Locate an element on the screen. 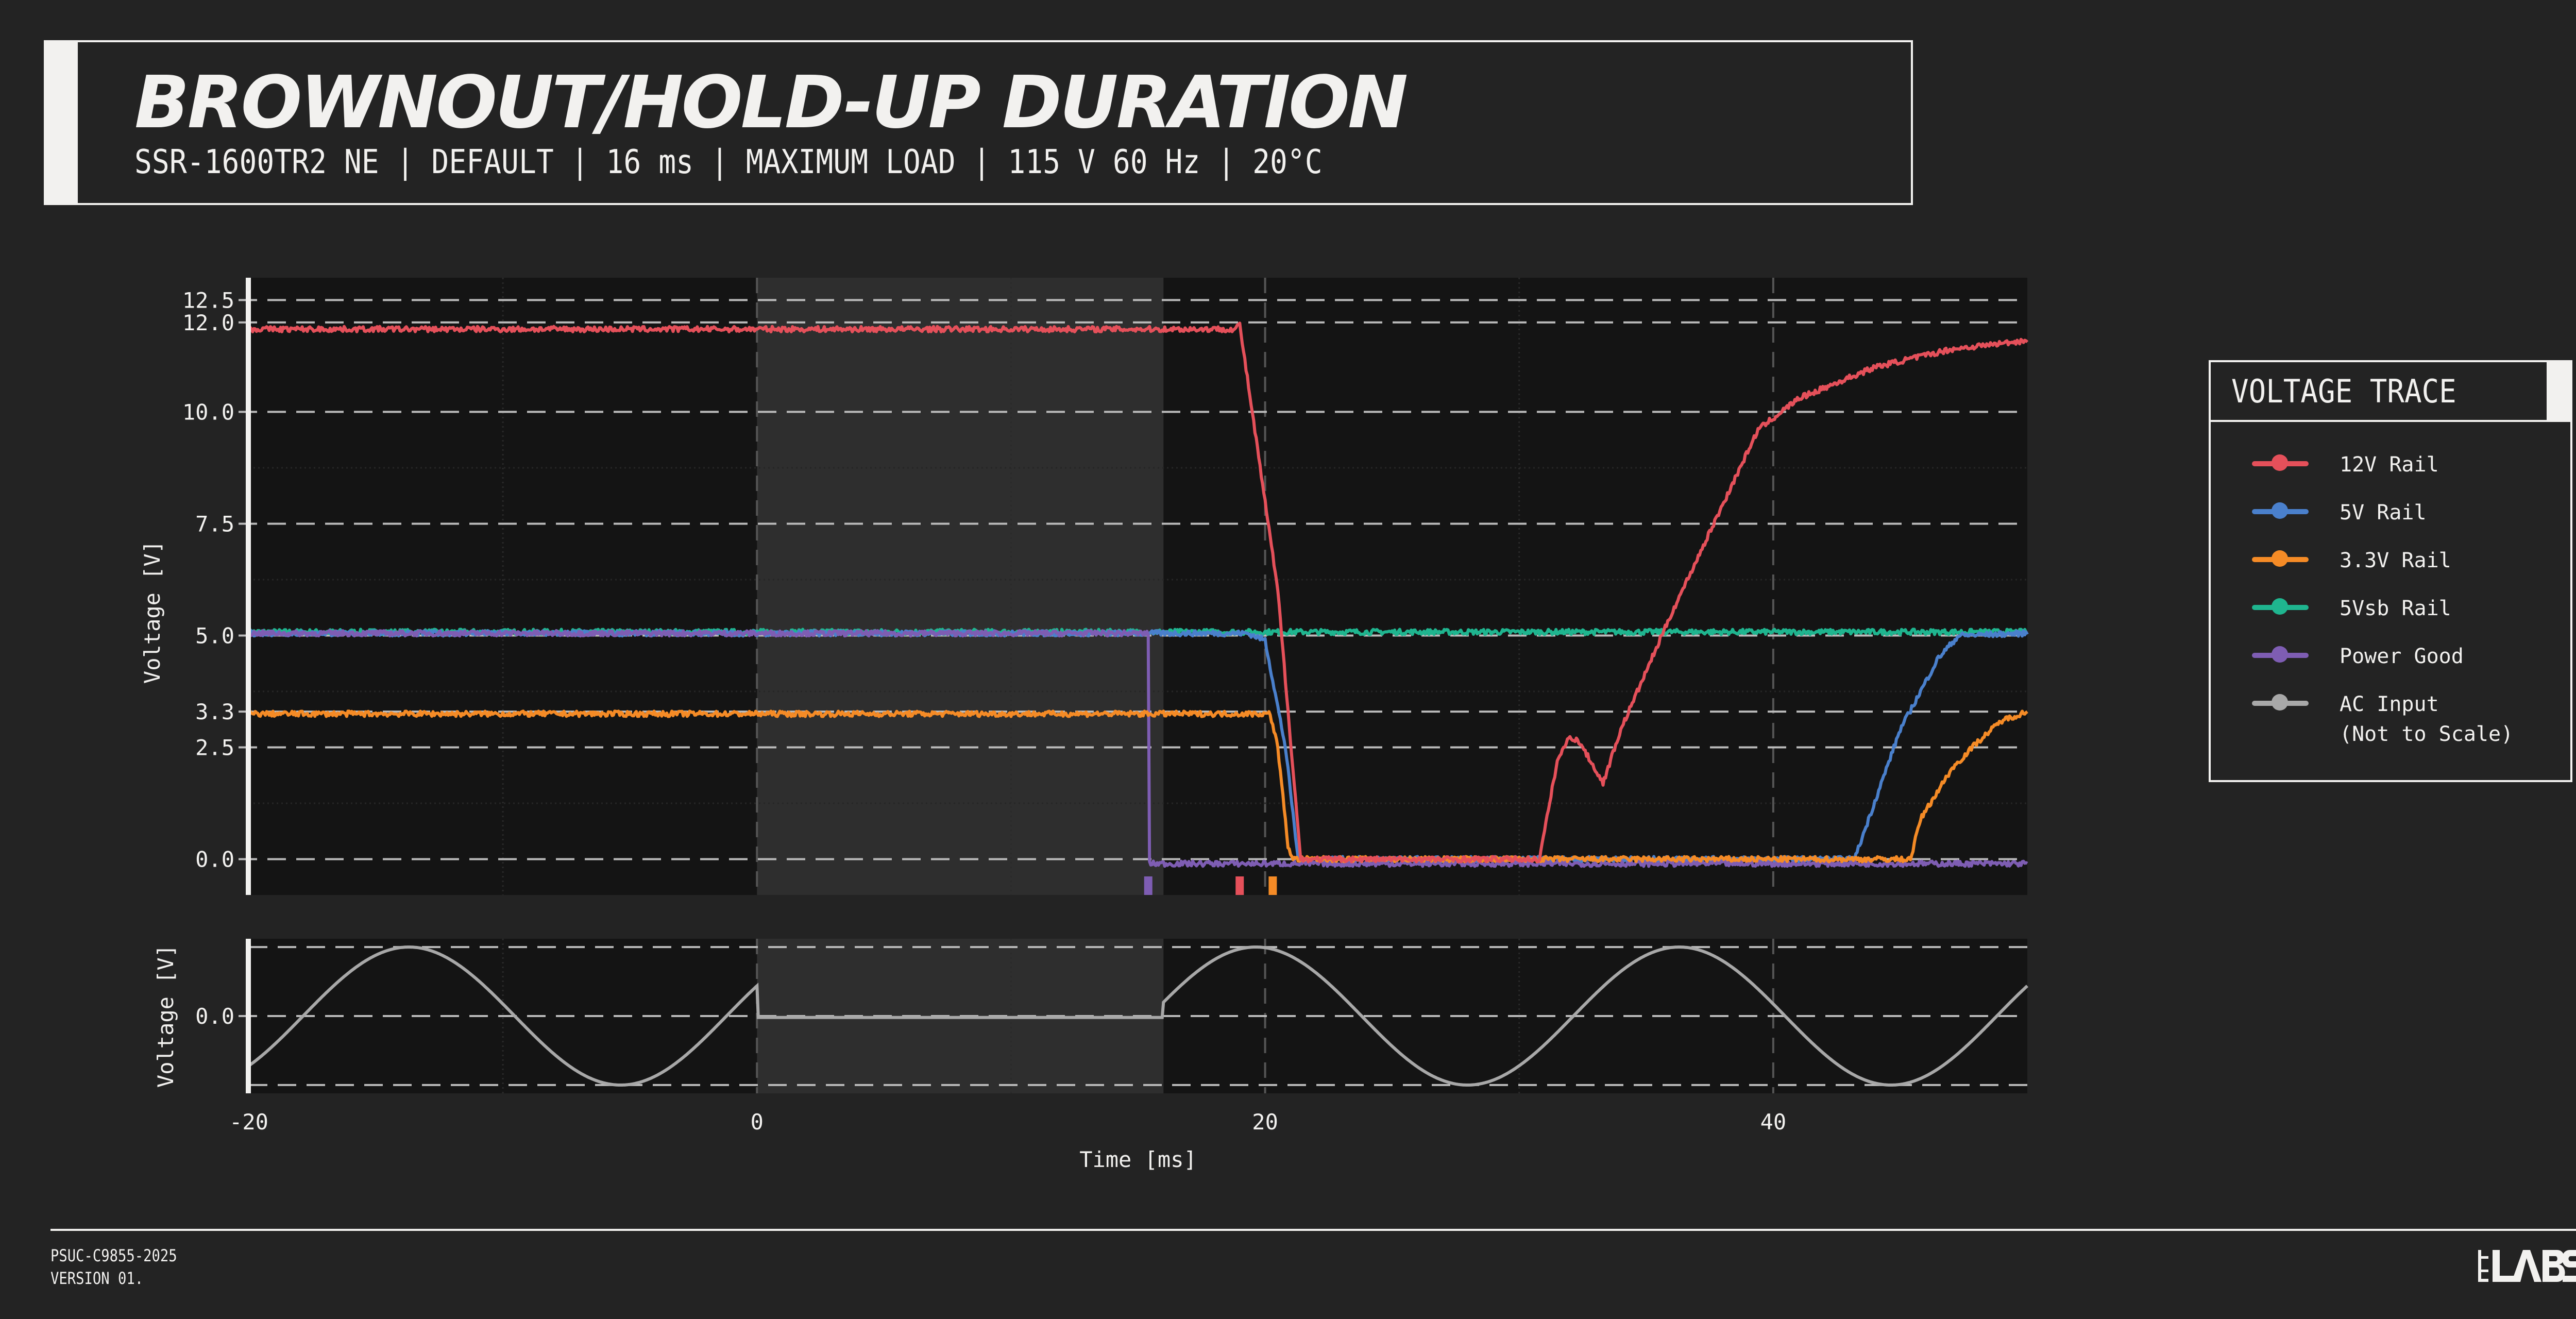 The image size is (2576, 1319). y-tick-label: 12.0 is located at coordinates (208, 322).